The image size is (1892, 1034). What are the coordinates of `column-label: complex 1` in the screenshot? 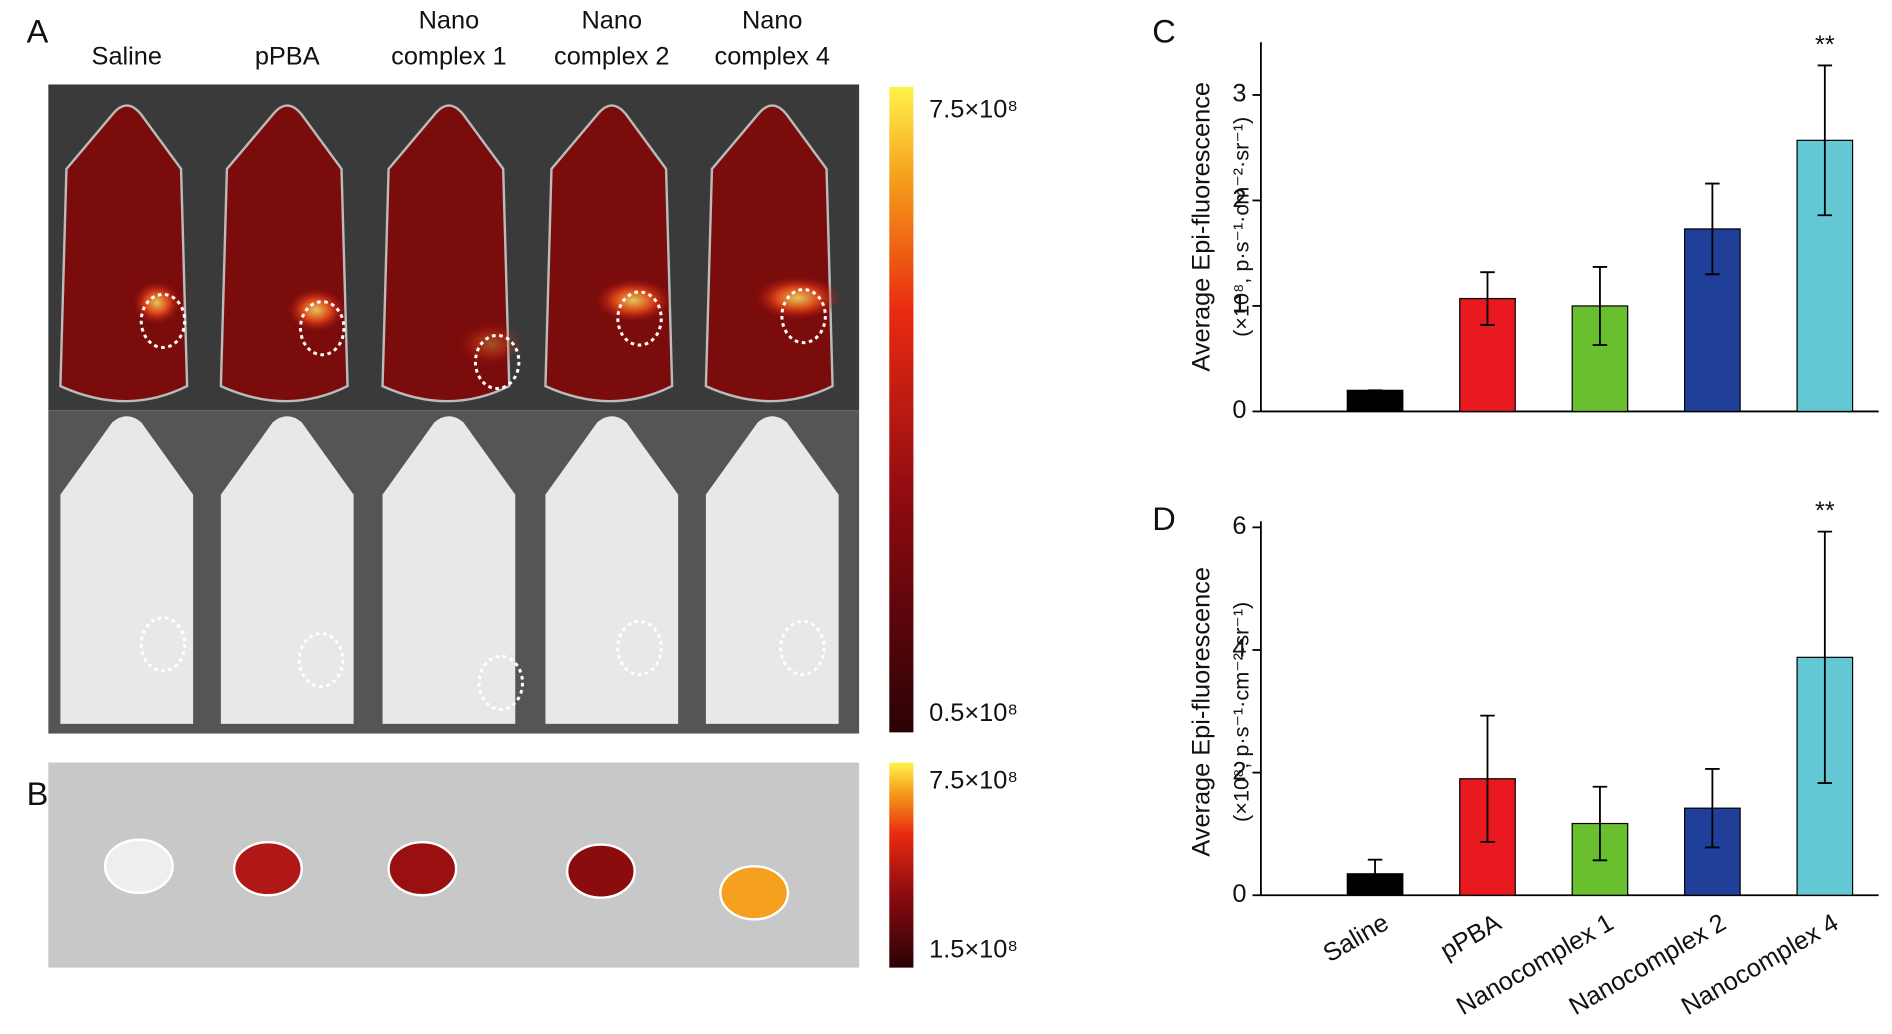 It's located at (448, 57).